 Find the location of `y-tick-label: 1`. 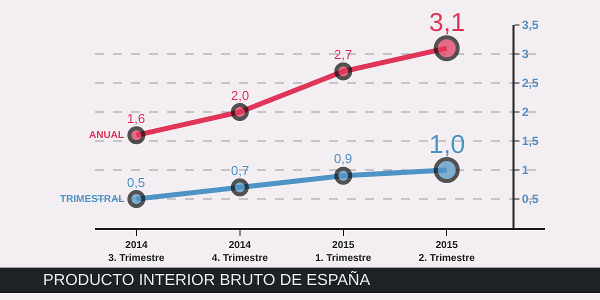

y-tick-label: 1 is located at coordinates (525, 170).